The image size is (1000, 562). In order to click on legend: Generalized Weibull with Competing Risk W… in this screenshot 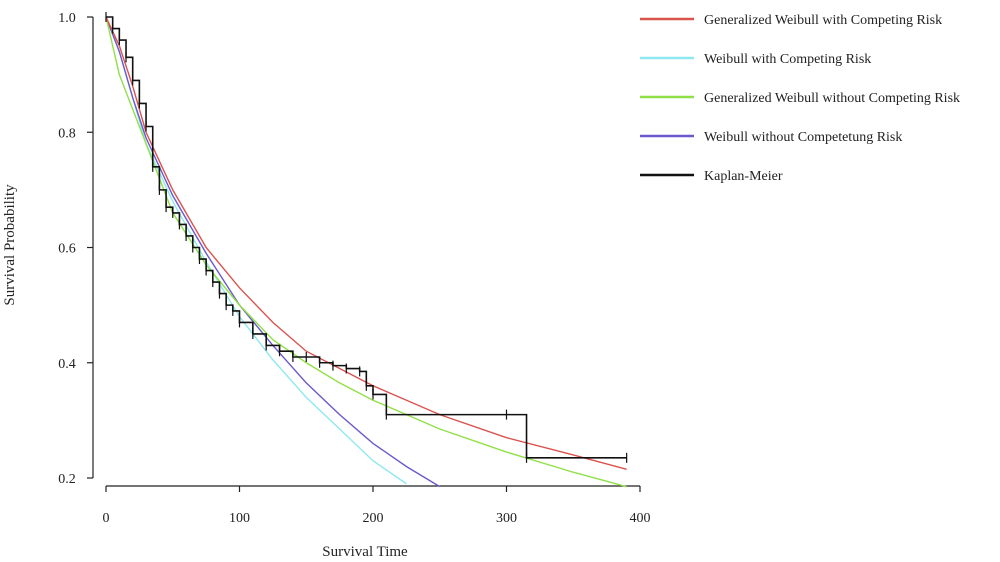, I will do `click(800, 98)`.